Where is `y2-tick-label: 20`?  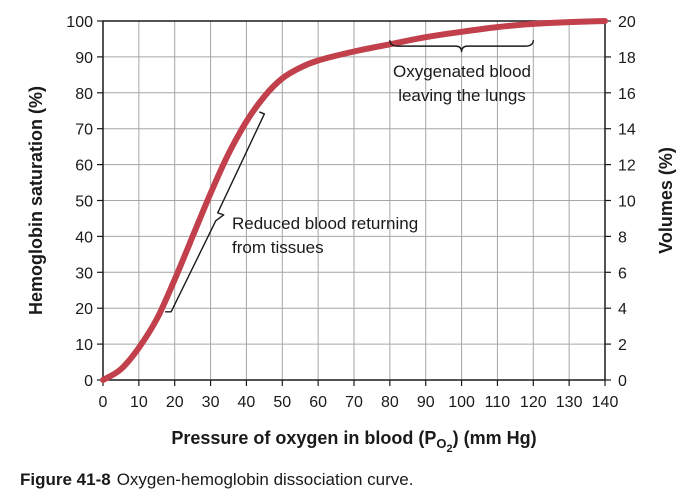 y2-tick-label: 20 is located at coordinates (627, 22).